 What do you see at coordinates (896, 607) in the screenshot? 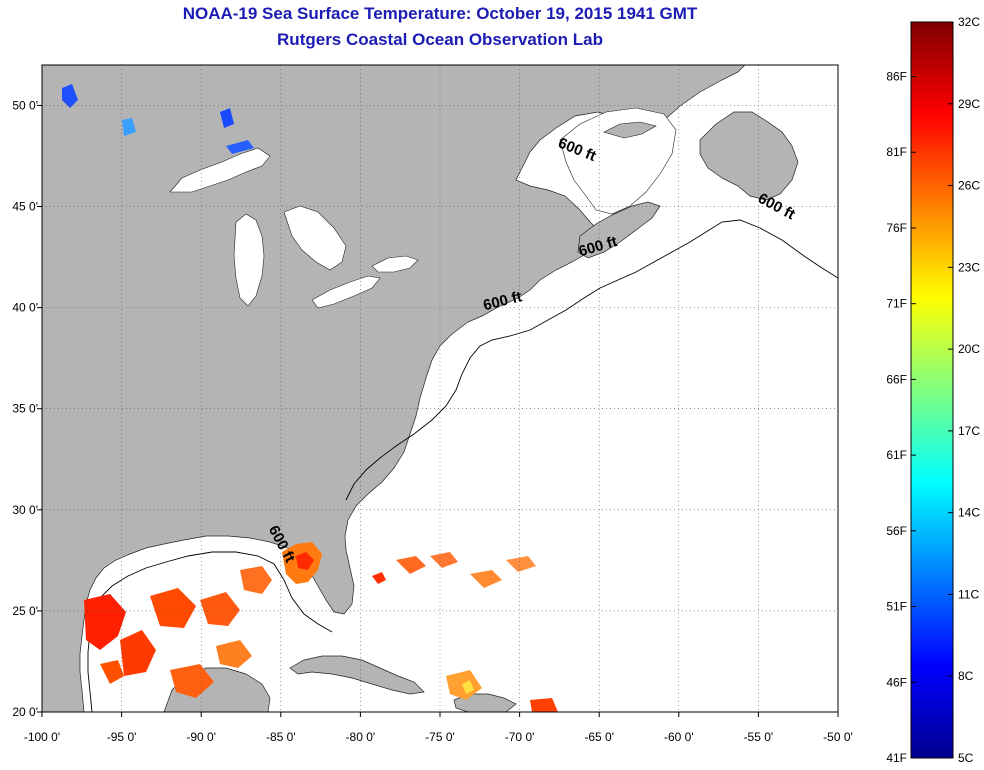
I see `fahrenheit-tick-label: 51F` at bounding box center [896, 607].